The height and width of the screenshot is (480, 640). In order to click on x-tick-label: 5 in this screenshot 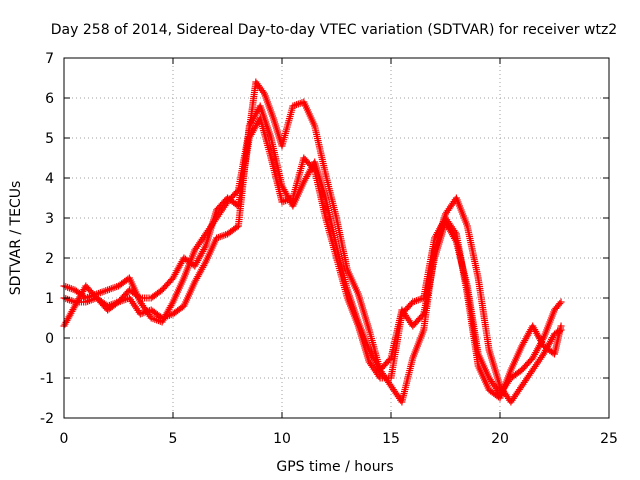, I will do `click(173, 439)`.